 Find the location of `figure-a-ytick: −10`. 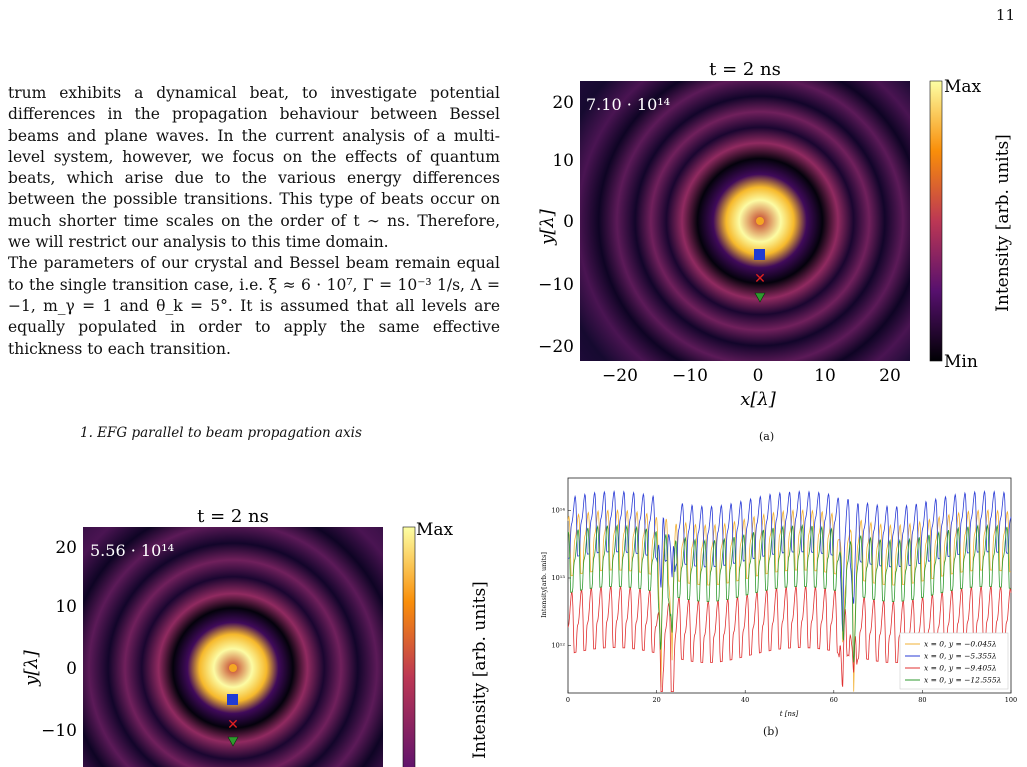

figure-a-ytick: −10 is located at coordinates (556, 285).